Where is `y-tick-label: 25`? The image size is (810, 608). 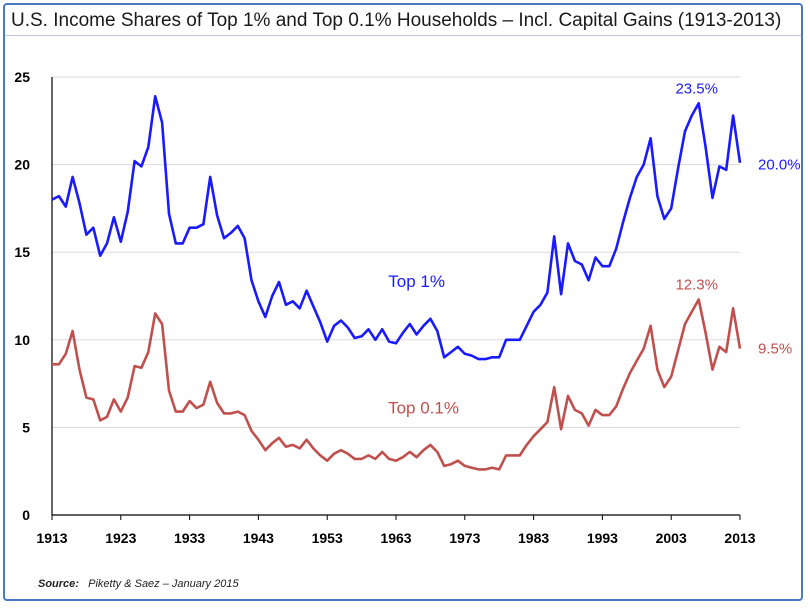
y-tick-label: 25 is located at coordinates (22, 77).